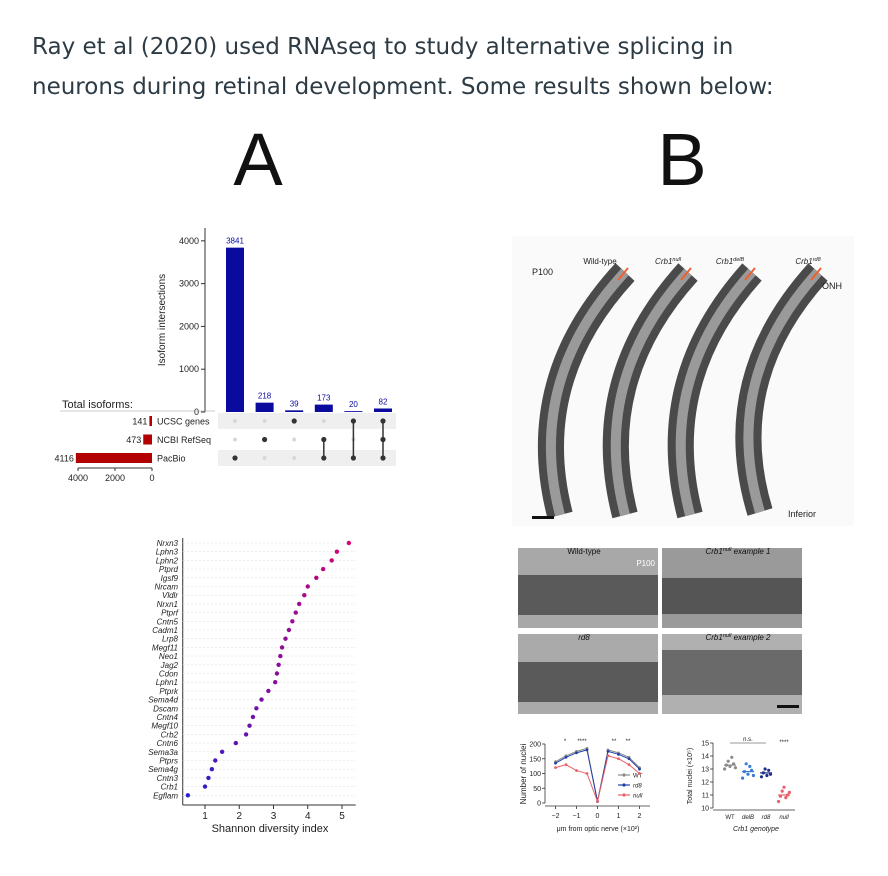  I want to click on y-tick-label: 3000, so click(189, 284).